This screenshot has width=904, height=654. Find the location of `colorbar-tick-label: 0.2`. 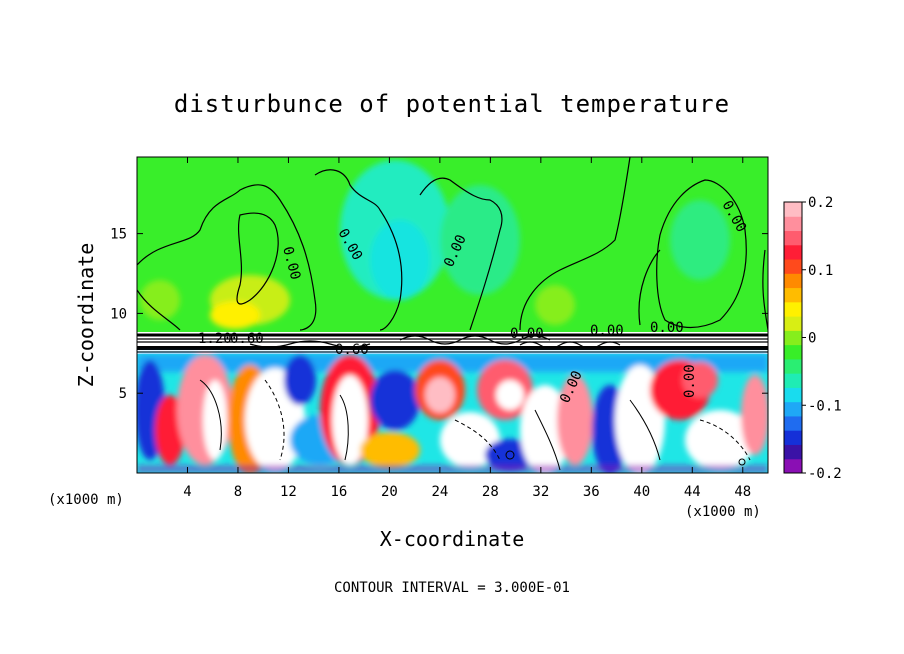

colorbar-tick-label: 0.2 is located at coordinates (820, 203).